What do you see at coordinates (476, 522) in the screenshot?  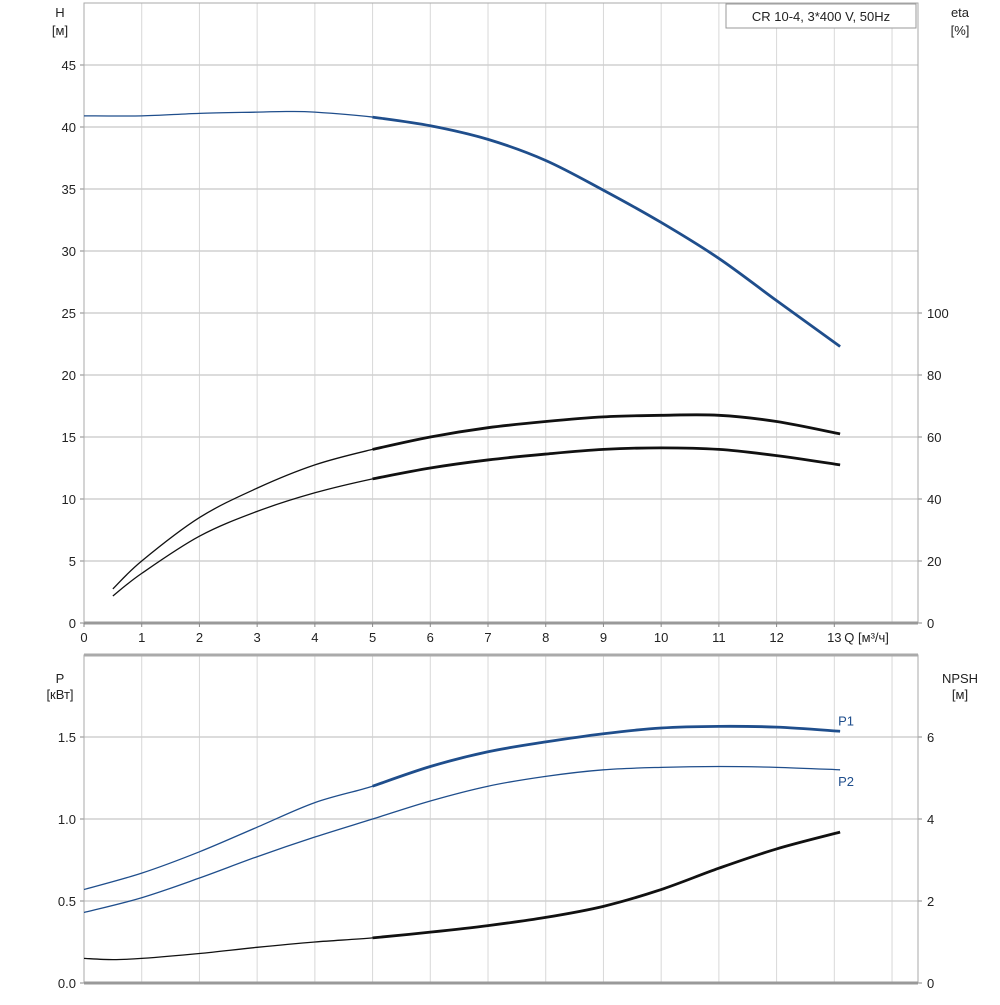 I see `series-line-eta-total` at bounding box center [476, 522].